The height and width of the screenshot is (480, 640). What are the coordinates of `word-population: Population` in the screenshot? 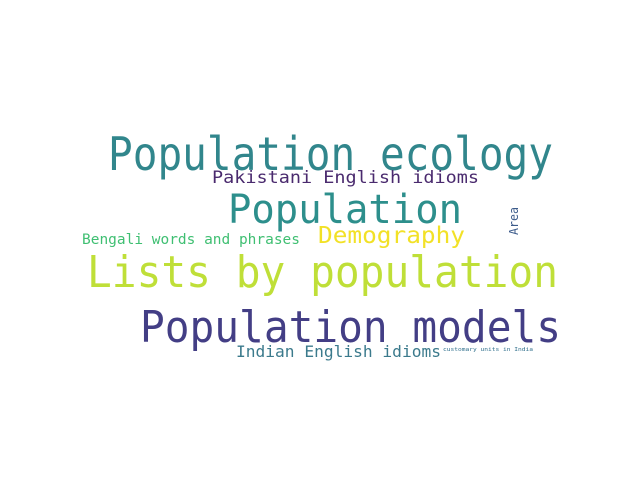 It's located at (345, 210).